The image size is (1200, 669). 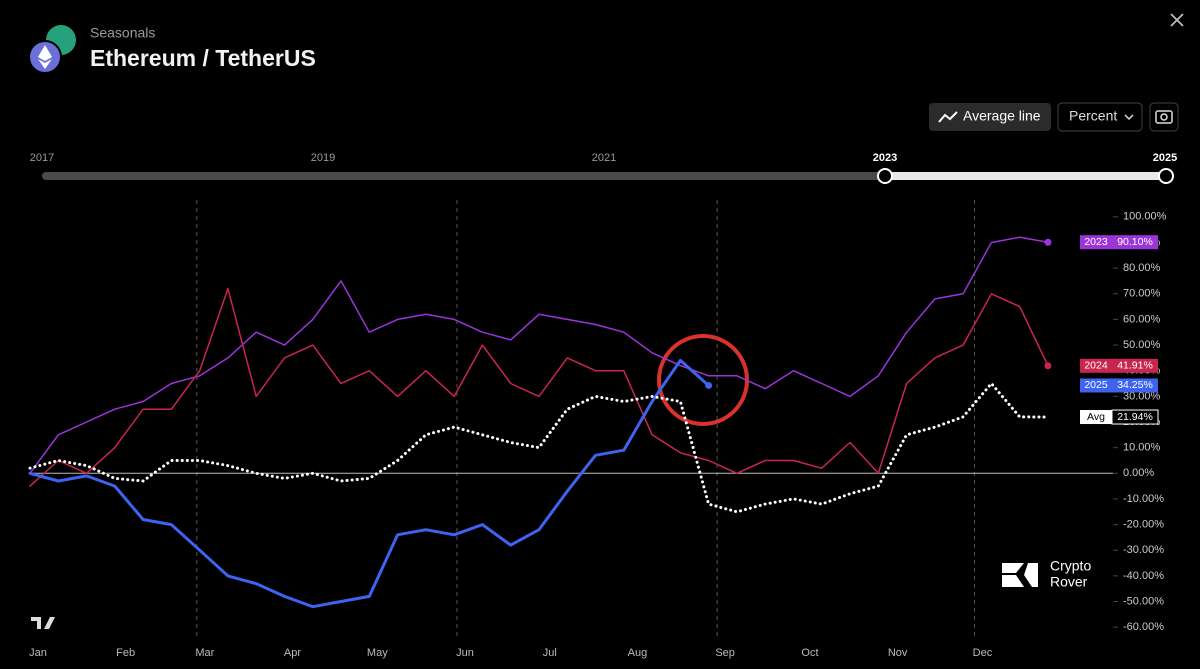 What do you see at coordinates (1143, 524) in the screenshot?
I see `y-tick-label: -20.00%` at bounding box center [1143, 524].